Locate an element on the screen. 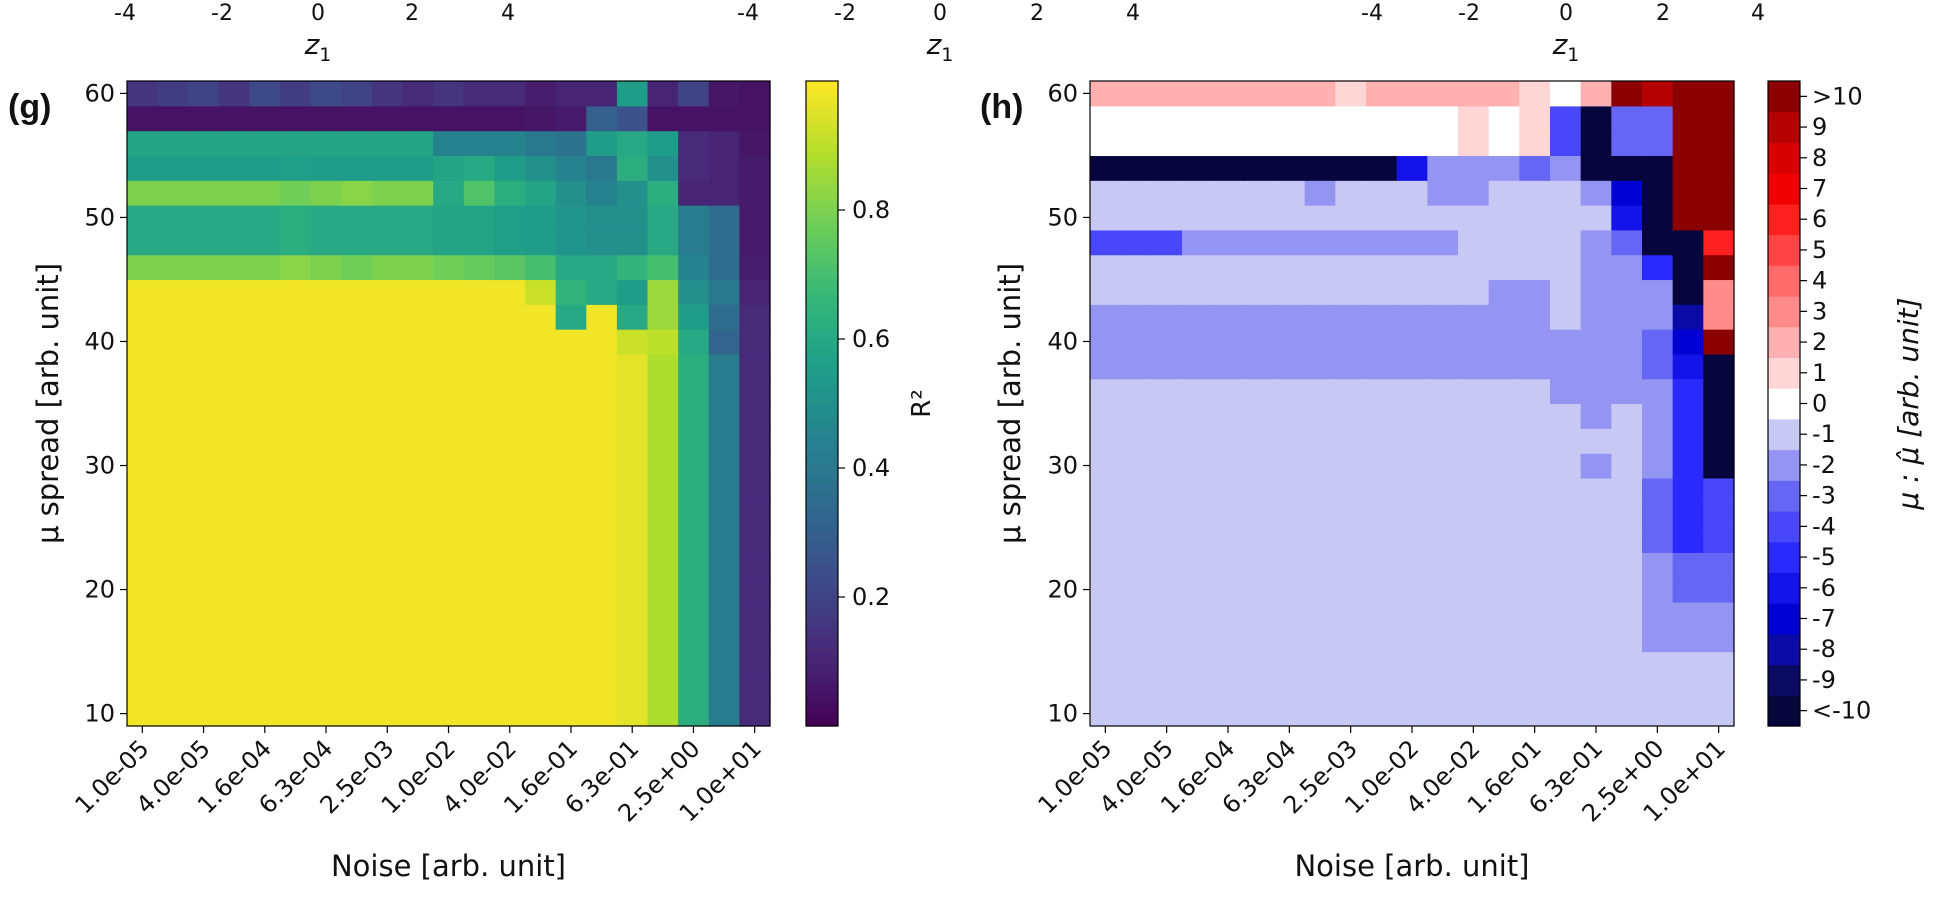 This screenshot has width=1952, height=907. colorbar-label: R² is located at coordinates (922, 403).